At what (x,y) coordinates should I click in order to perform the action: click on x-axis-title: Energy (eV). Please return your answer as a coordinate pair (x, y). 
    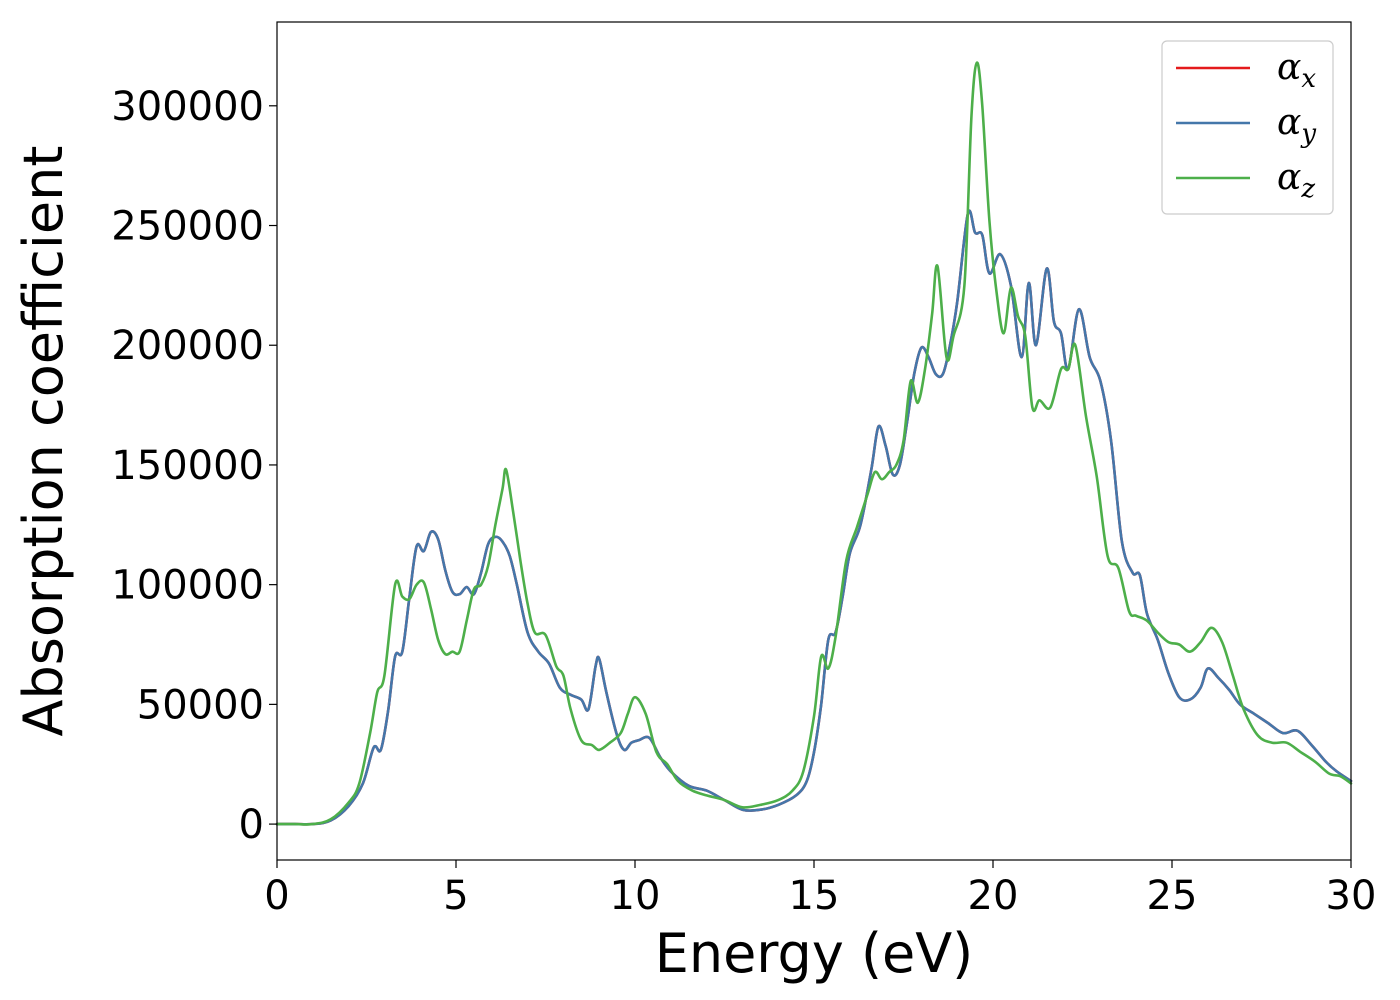
    Looking at the image, I should click on (814, 953).